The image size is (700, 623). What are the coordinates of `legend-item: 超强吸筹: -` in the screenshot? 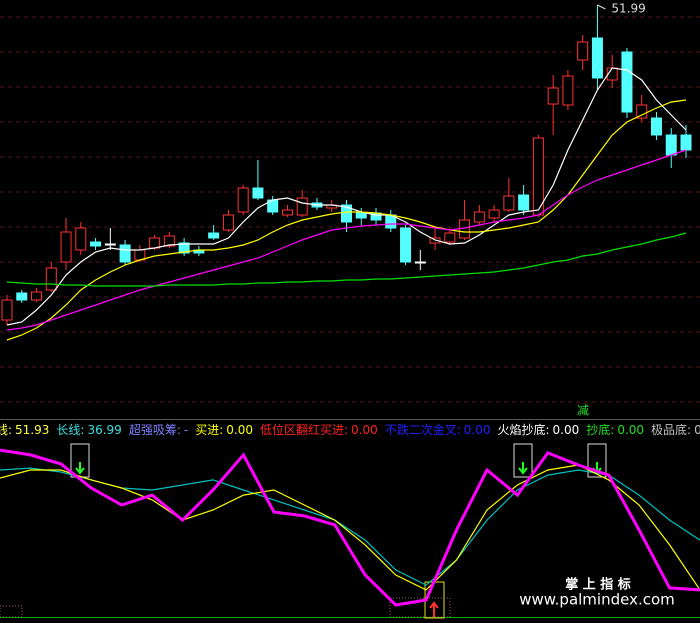 It's located at (158, 429).